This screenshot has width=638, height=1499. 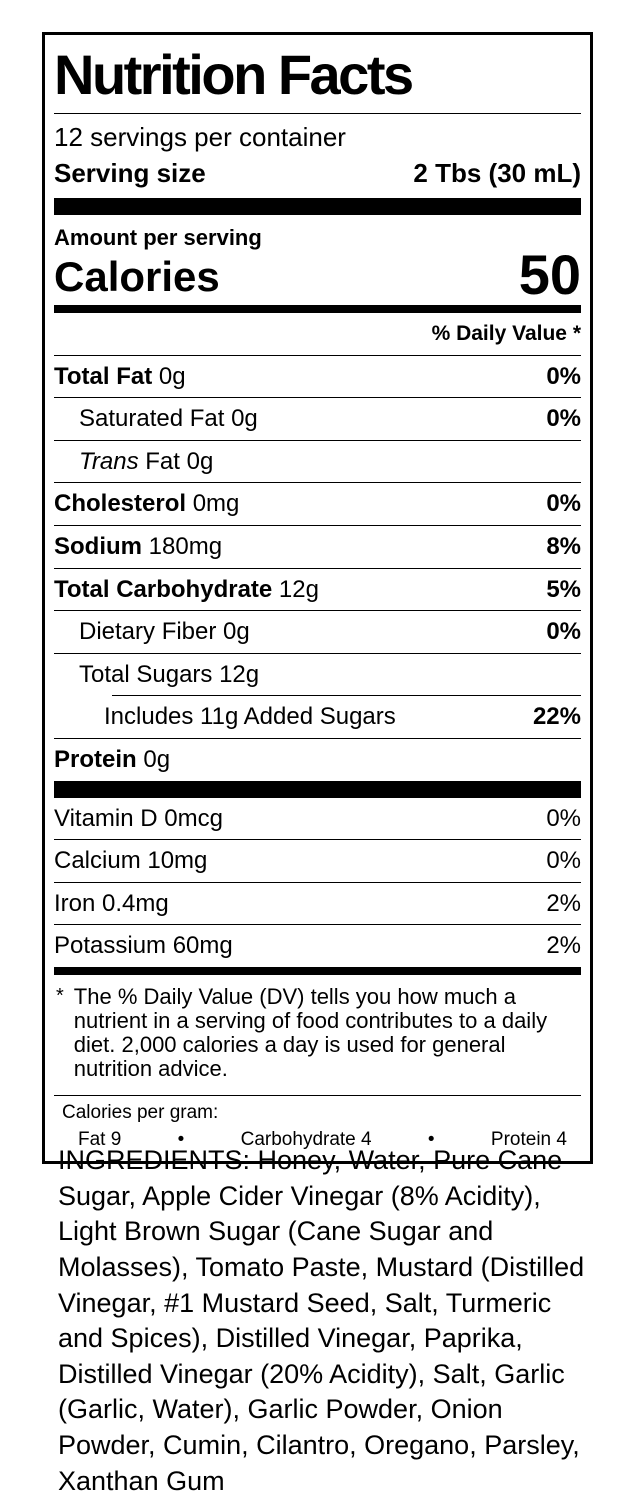 I want to click on calories-value: 50, so click(x=549, y=274).